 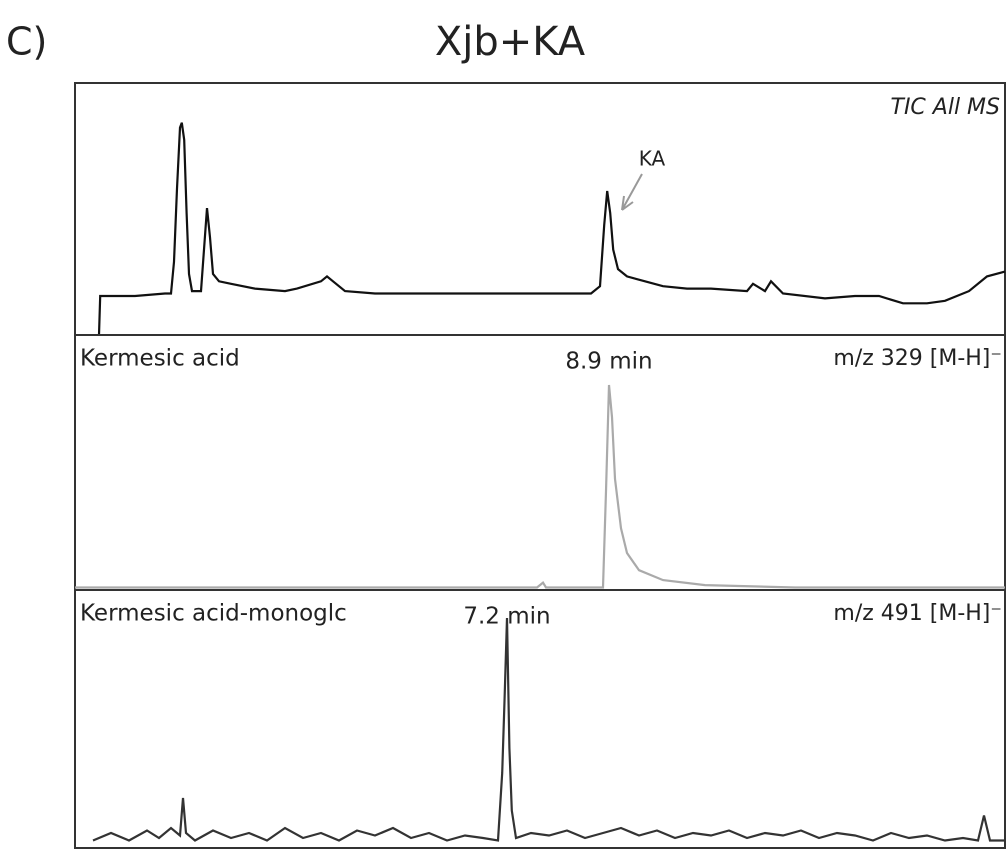 I want to click on peak-label: 8.9 min, so click(x=608, y=362).